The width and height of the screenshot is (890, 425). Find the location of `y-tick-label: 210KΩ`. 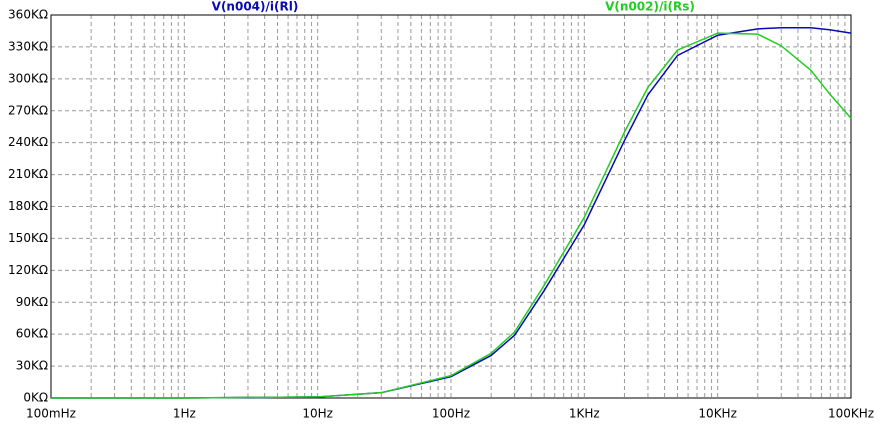

y-tick-label: 210KΩ is located at coordinates (28, 174).